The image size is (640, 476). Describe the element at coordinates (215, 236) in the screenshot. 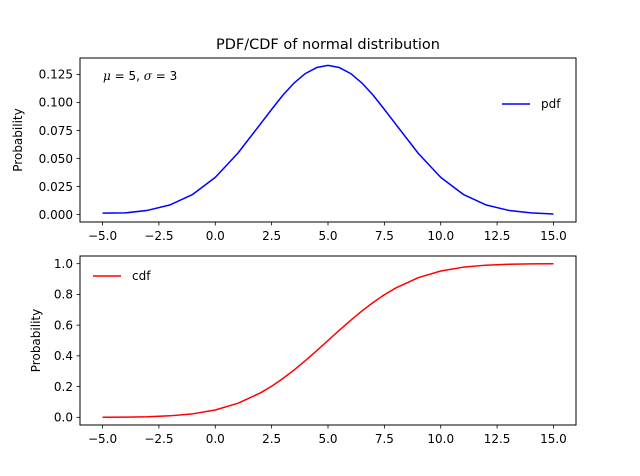

I see `pdf-panel-x-tick-label-0: 0.0` at that location.